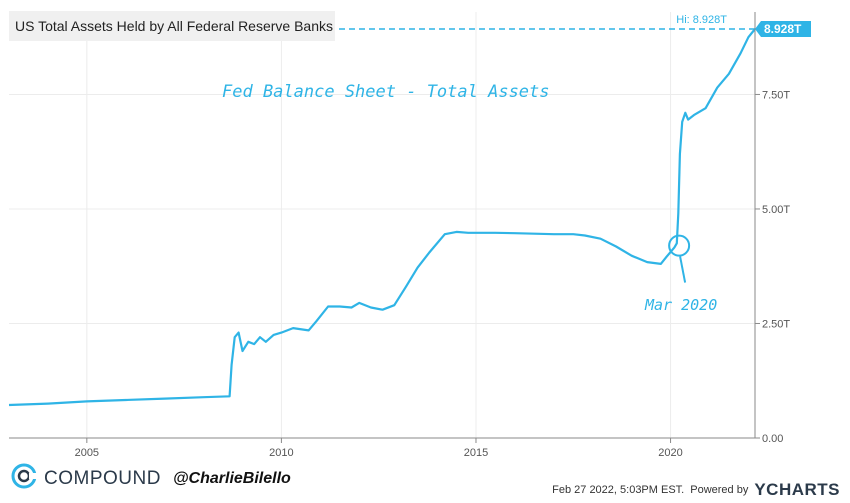 This screenshot has height=503, width=850. I want to click on footer-branding: COMPOUND @CharlieBilello, so click(150, 478).